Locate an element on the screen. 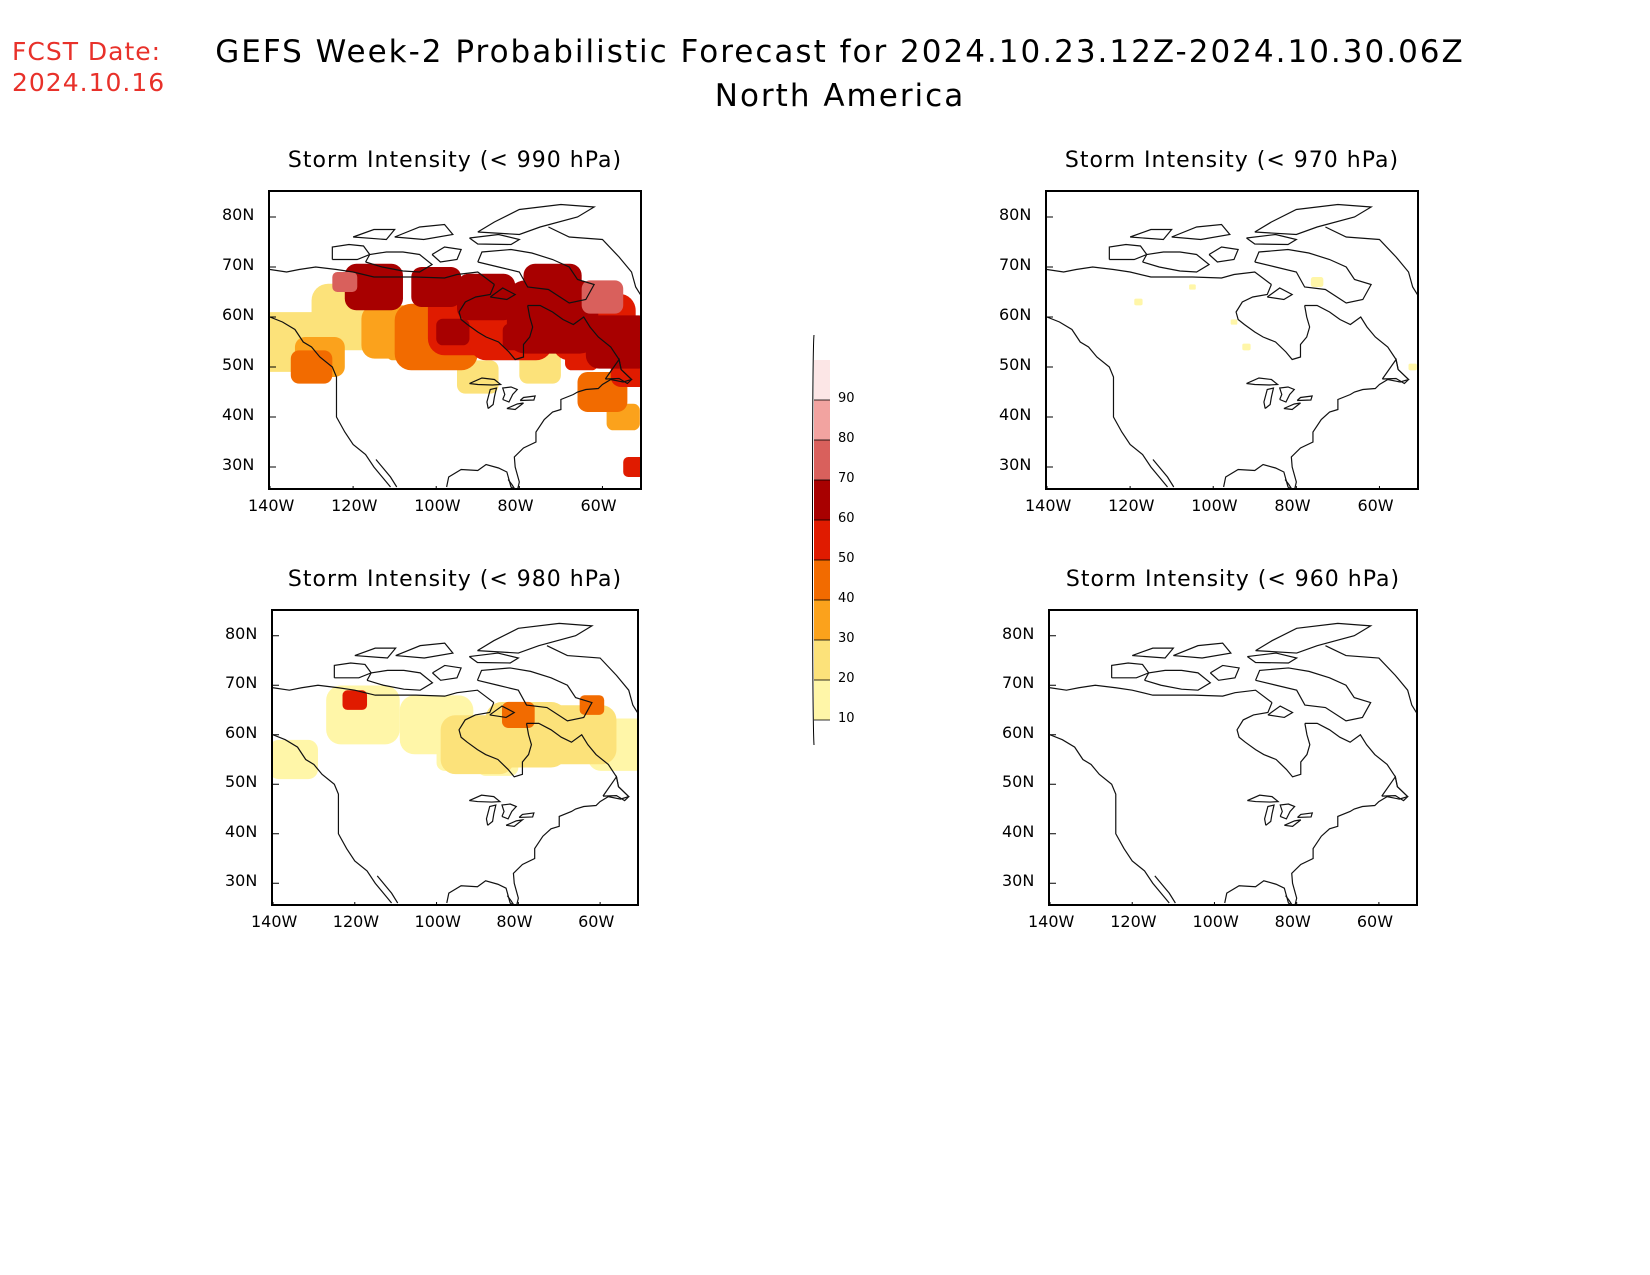 This screenshot has width=1650, height=1275. colorbar-label: 40 is located at coordinates (846, 598).